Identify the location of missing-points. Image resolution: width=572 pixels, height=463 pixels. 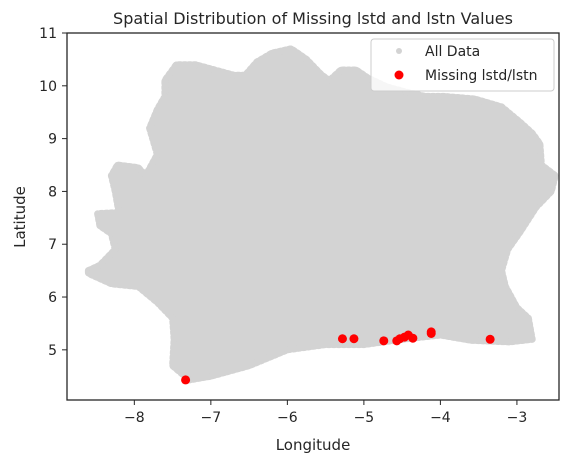
(338, 356).